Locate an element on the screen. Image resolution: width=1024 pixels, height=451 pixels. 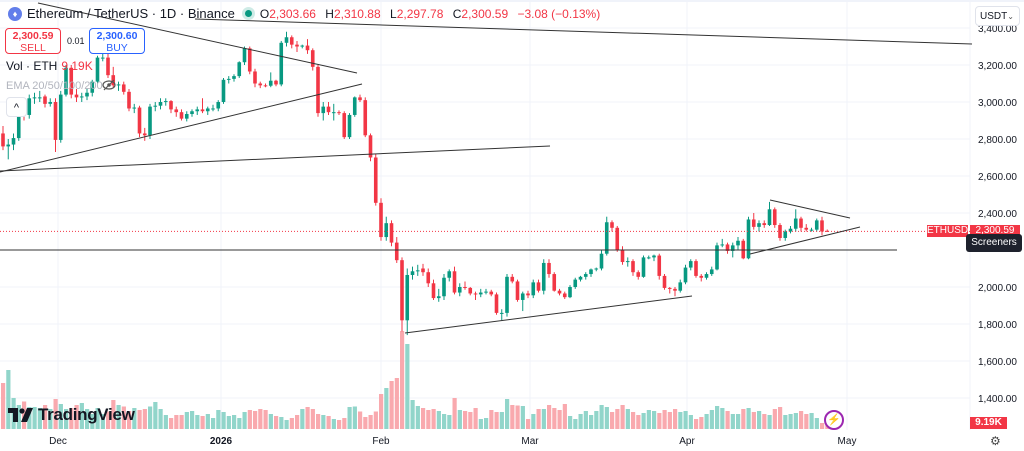
price-tick-label: 1,800.00 is located at coordinates (997, 325).